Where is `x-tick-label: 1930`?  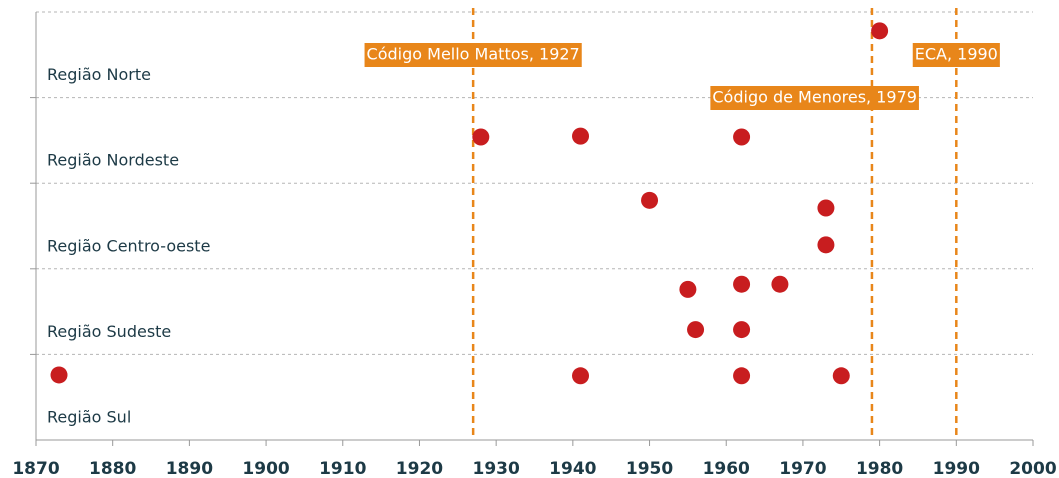
x-tick-label: 1930 is located at coordinates (495, 468).